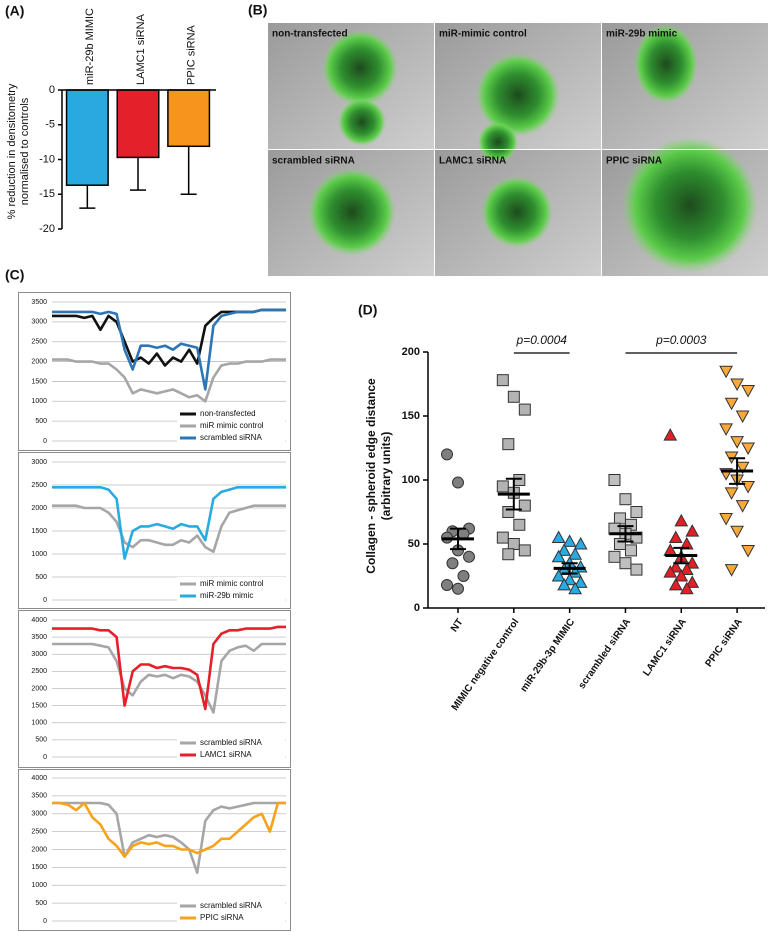 The width and height of the screenshot is (770, 932). What do you see at coordinates (47, 194) in the screenshot?
I see `y-tick-label: -15` at bounding box center [47, 194].